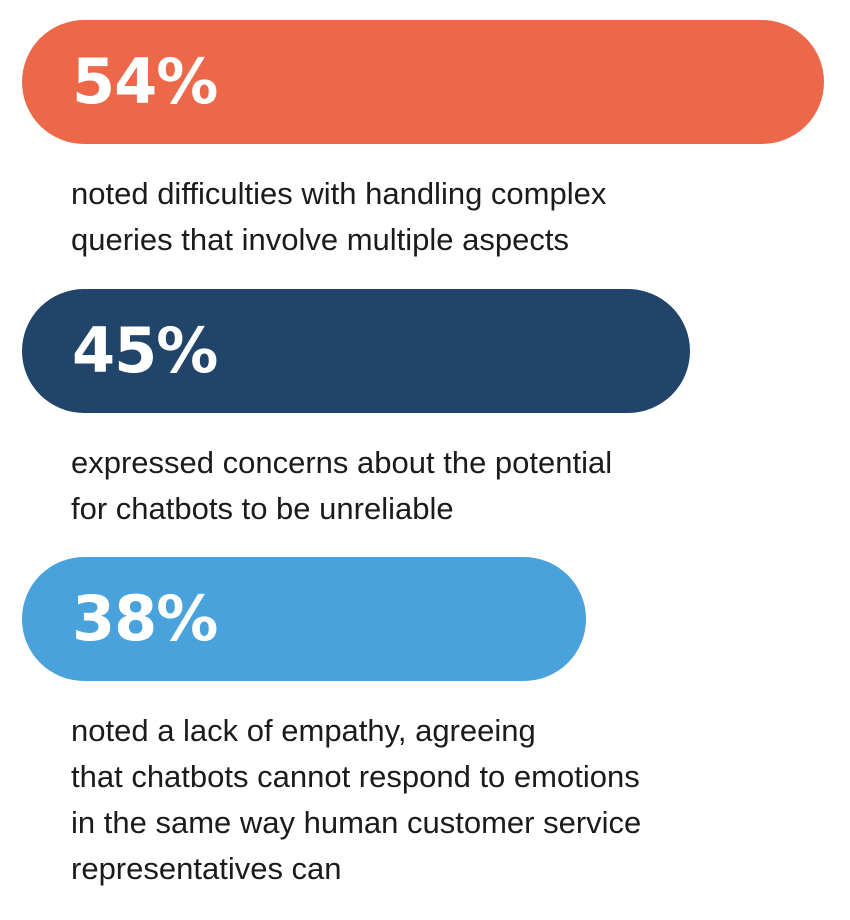  What do you see at coordinates (145, 350) in the screenshot?
I see `value-label-45: 45%` at bounding box center [145, 350].